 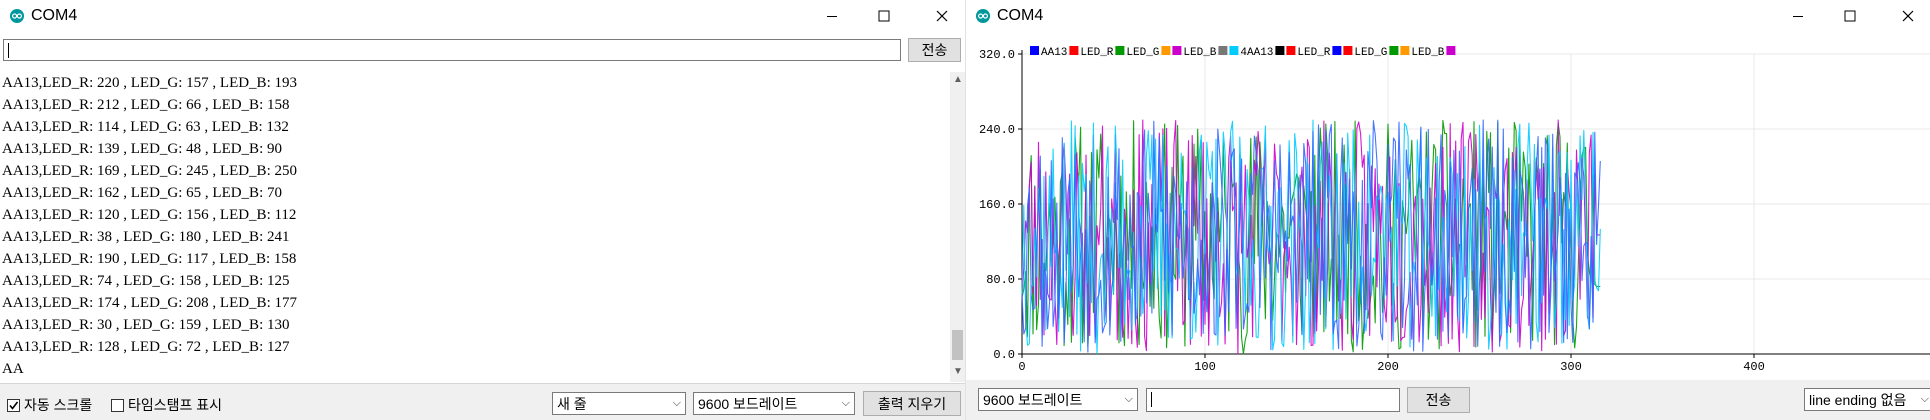 What do you see at coordinates (13, 369) in the screenshot?
I see `output-line: AA` at bounding box center [13, 369].